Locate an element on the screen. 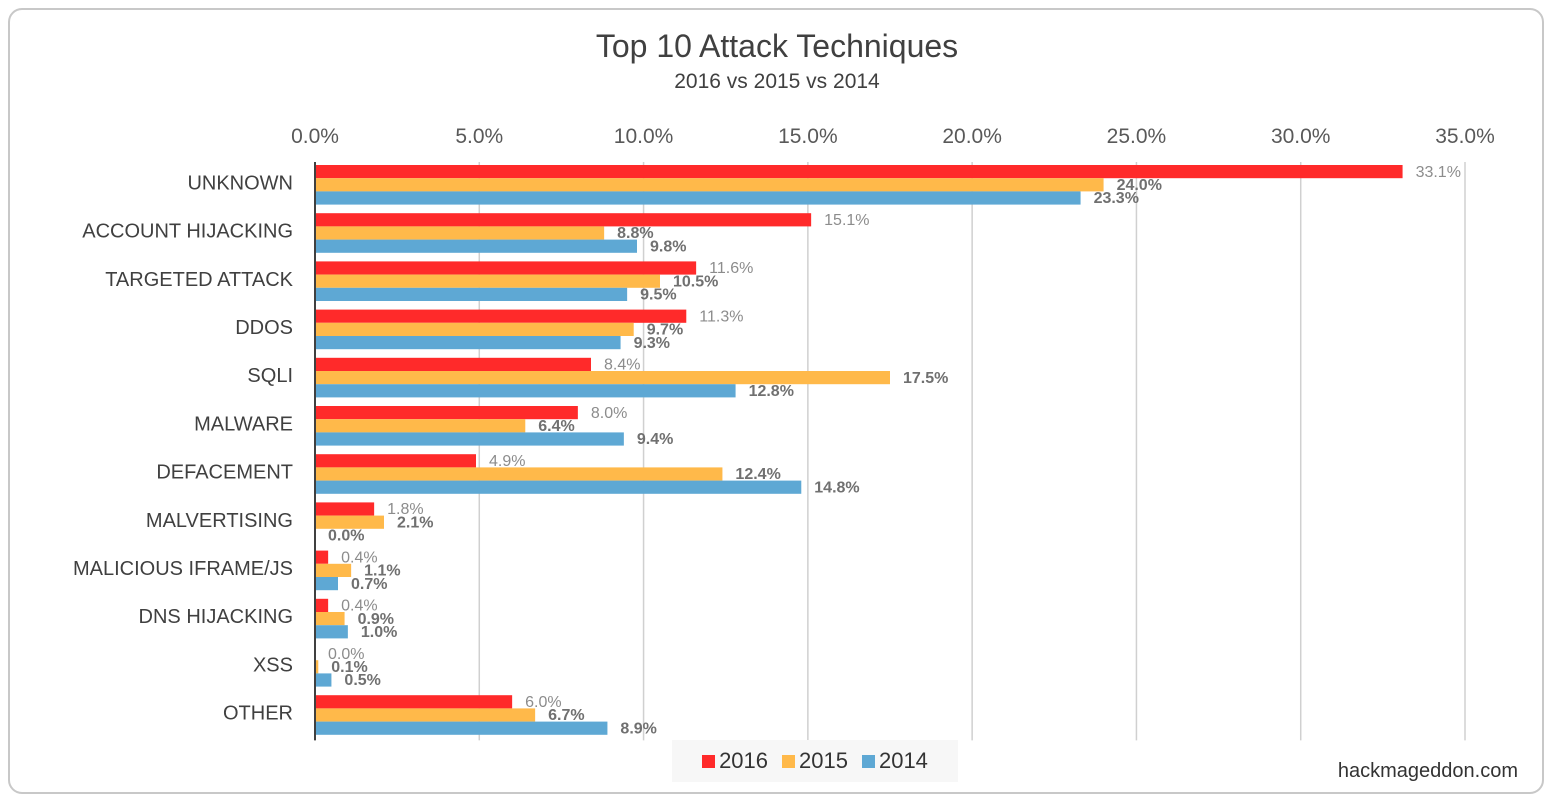  data-label-2016: 0.0% is located at coordinates (346, 654).